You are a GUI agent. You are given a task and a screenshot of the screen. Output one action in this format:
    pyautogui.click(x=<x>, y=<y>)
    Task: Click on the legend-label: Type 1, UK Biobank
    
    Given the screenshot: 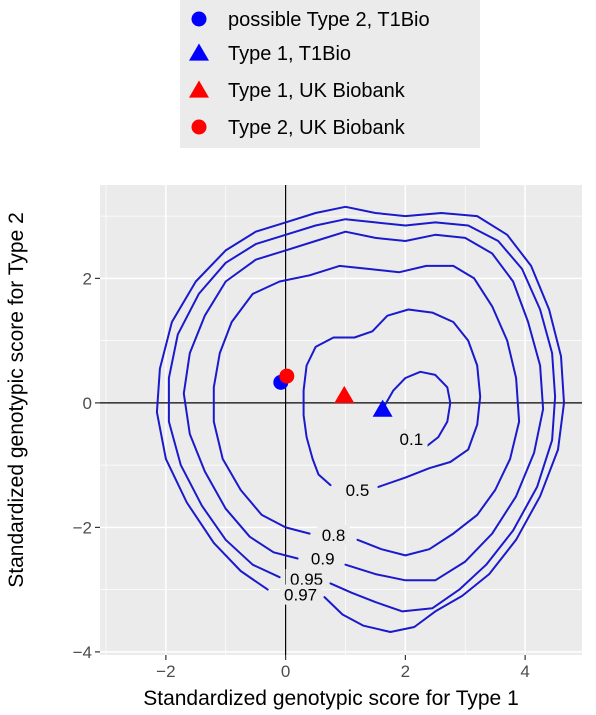 What is the action you would take?
    pyautogui.click(x=317, y=91)
    